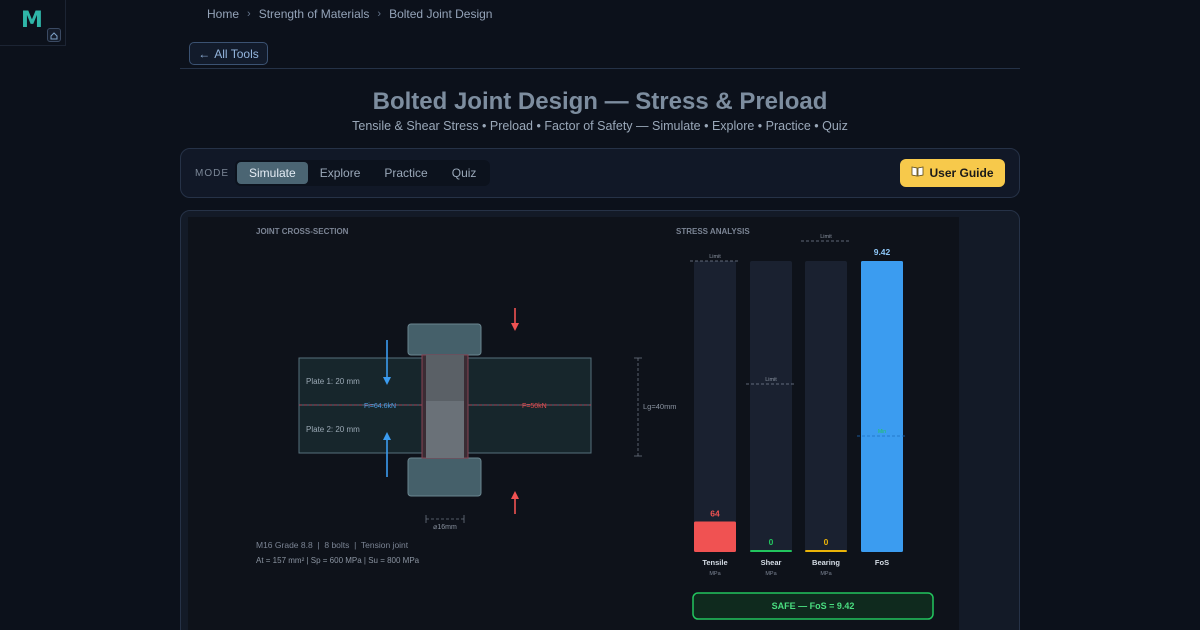  I want to click on plate-1-left, so click(360, 381).